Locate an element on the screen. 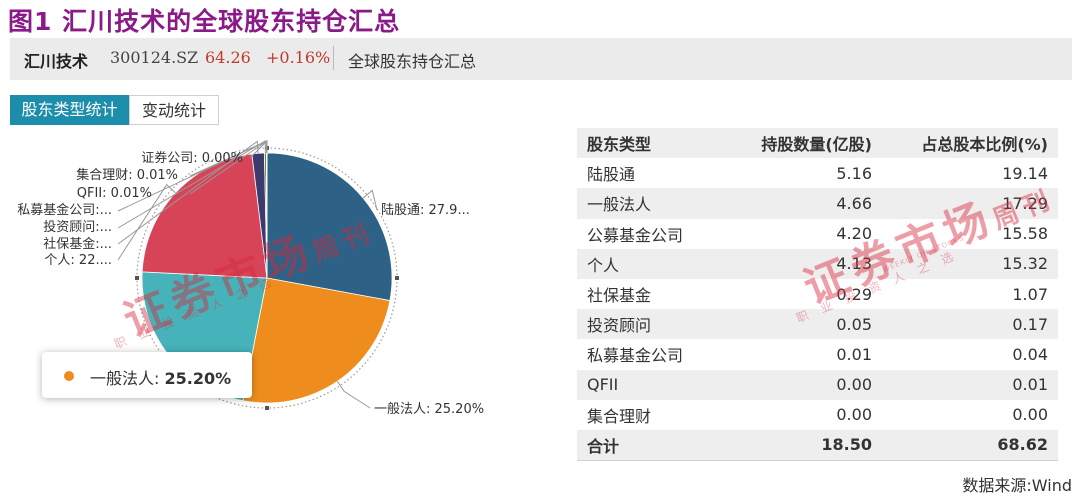  row-ratio: 1.07 is located at coordinates (970, 294).